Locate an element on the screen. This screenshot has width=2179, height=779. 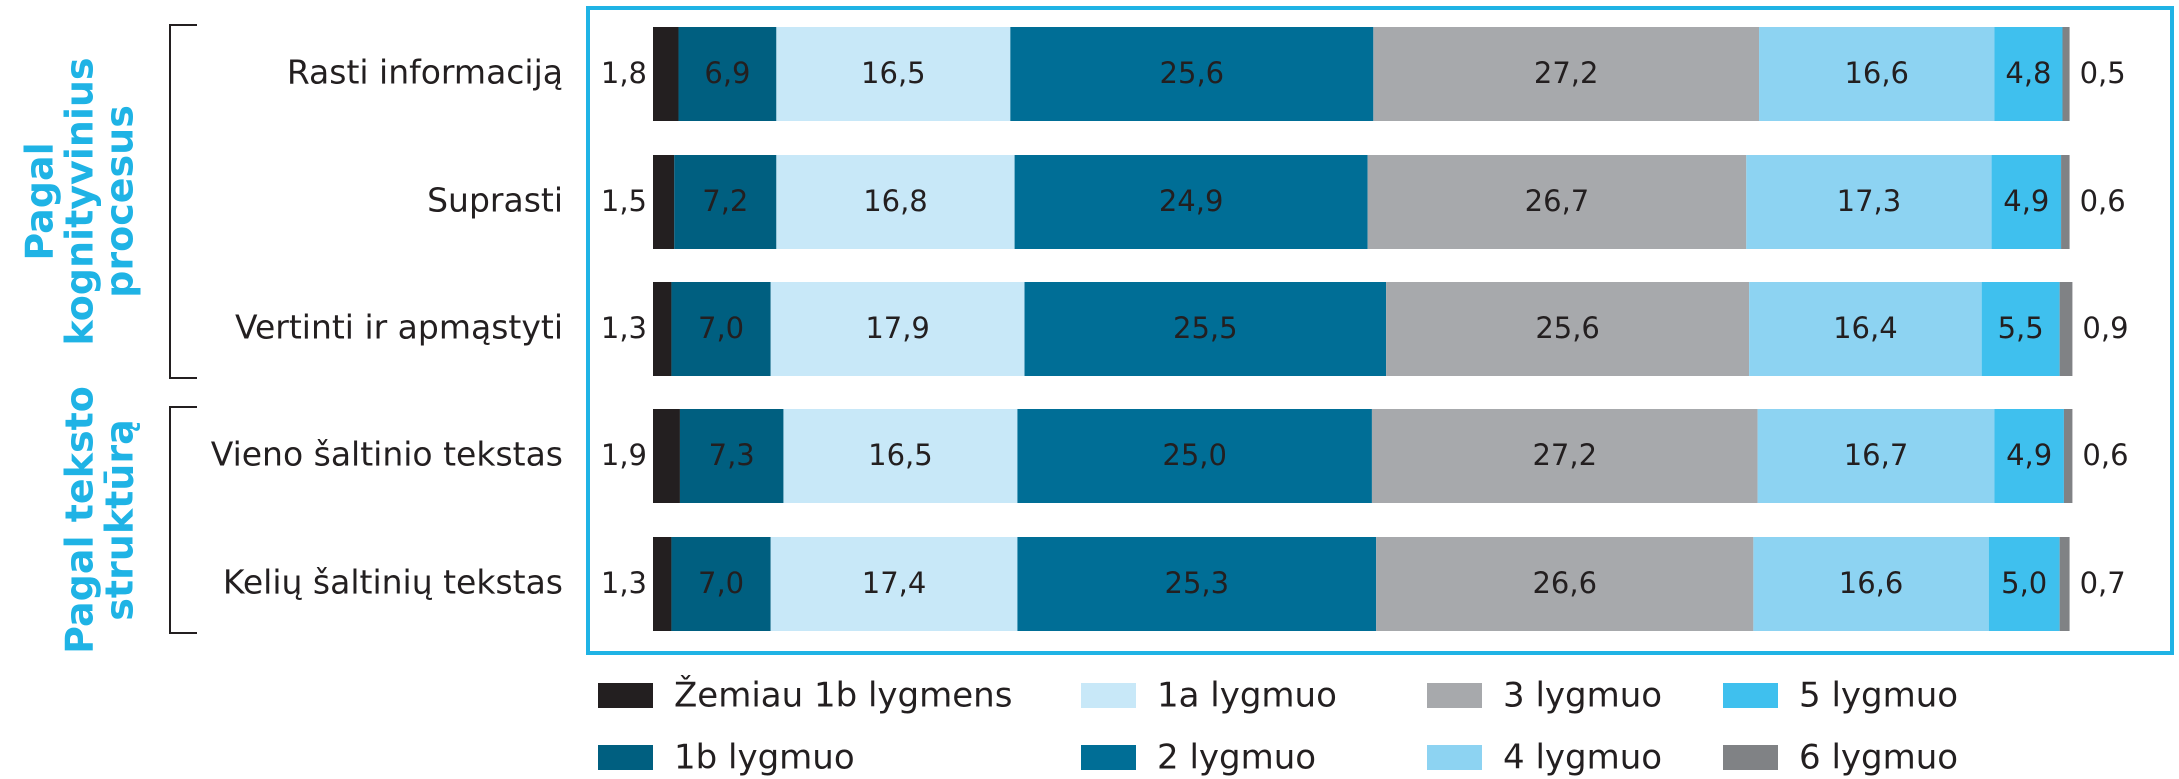
value-label: 7,2 is located at coordinates (725, 201).